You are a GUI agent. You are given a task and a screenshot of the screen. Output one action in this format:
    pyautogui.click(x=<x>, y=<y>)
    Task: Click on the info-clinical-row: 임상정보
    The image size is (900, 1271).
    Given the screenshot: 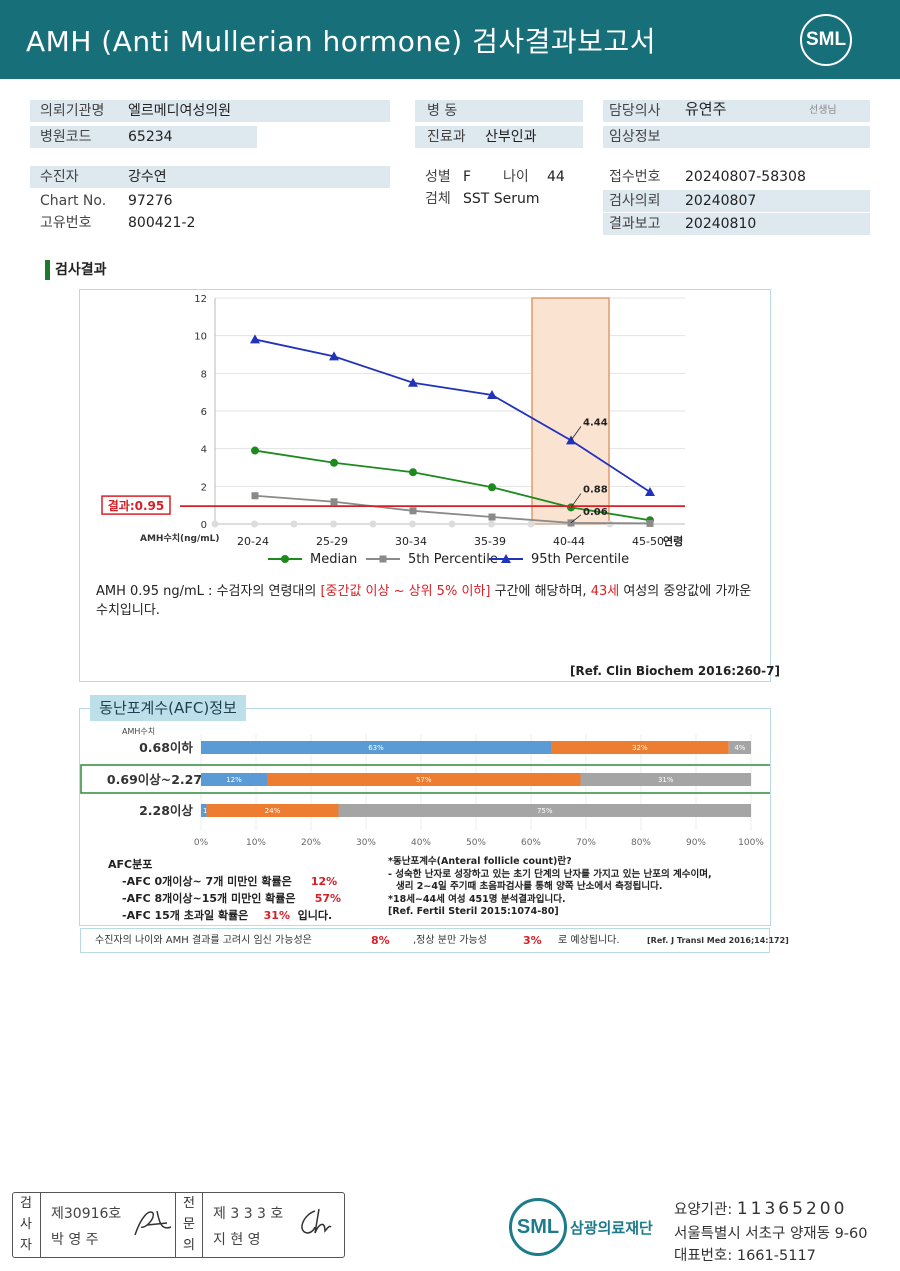 What is the action you would take?
    pyautogui.click(x=736, y=137)
    